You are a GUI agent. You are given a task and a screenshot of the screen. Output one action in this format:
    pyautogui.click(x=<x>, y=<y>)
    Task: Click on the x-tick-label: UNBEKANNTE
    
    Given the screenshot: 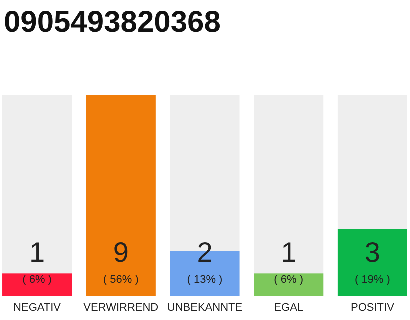 What is the action you would take?
    pyautogui.click(x=205, y=308)
    